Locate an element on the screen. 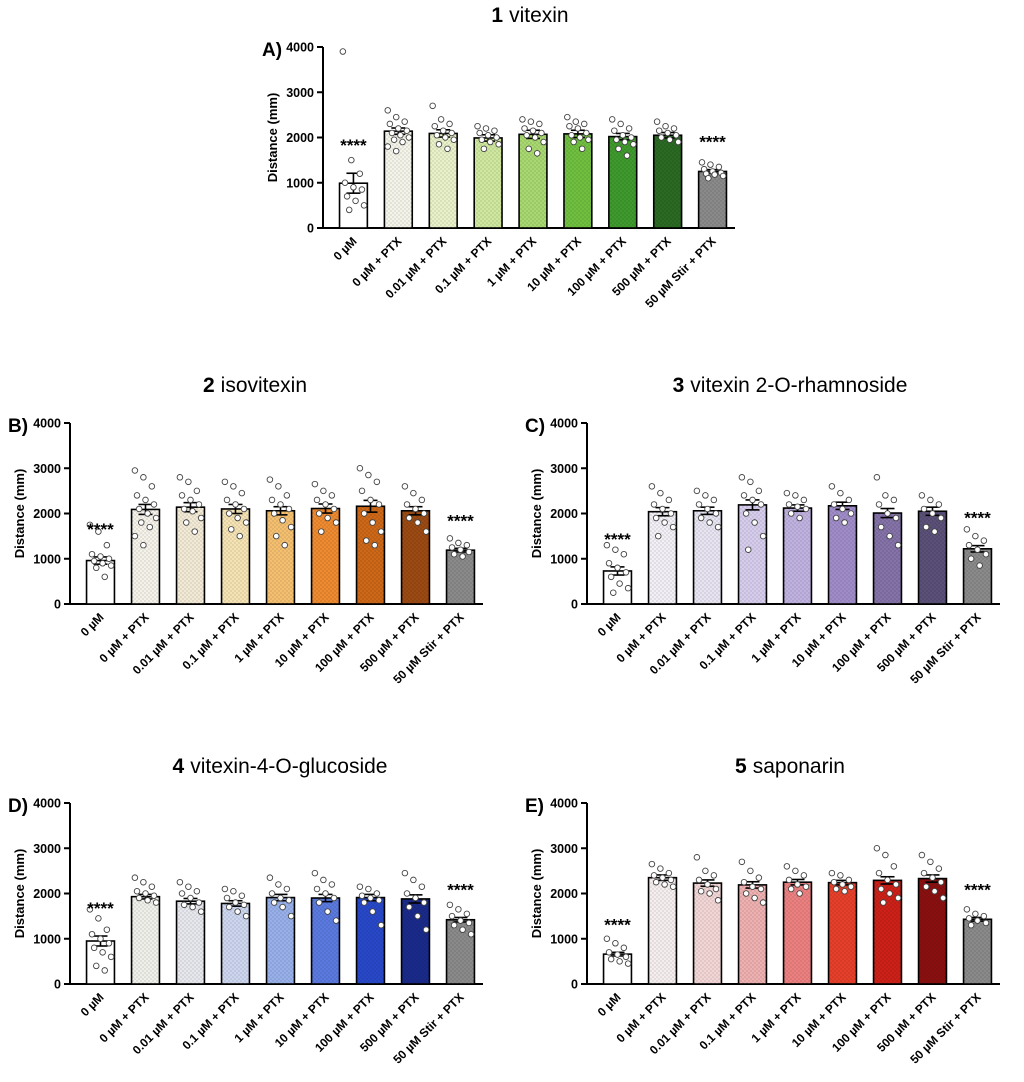 This screenshot has height=1082, width=1024. y-tick-label: 2000 is located at coordinates (300, 138).